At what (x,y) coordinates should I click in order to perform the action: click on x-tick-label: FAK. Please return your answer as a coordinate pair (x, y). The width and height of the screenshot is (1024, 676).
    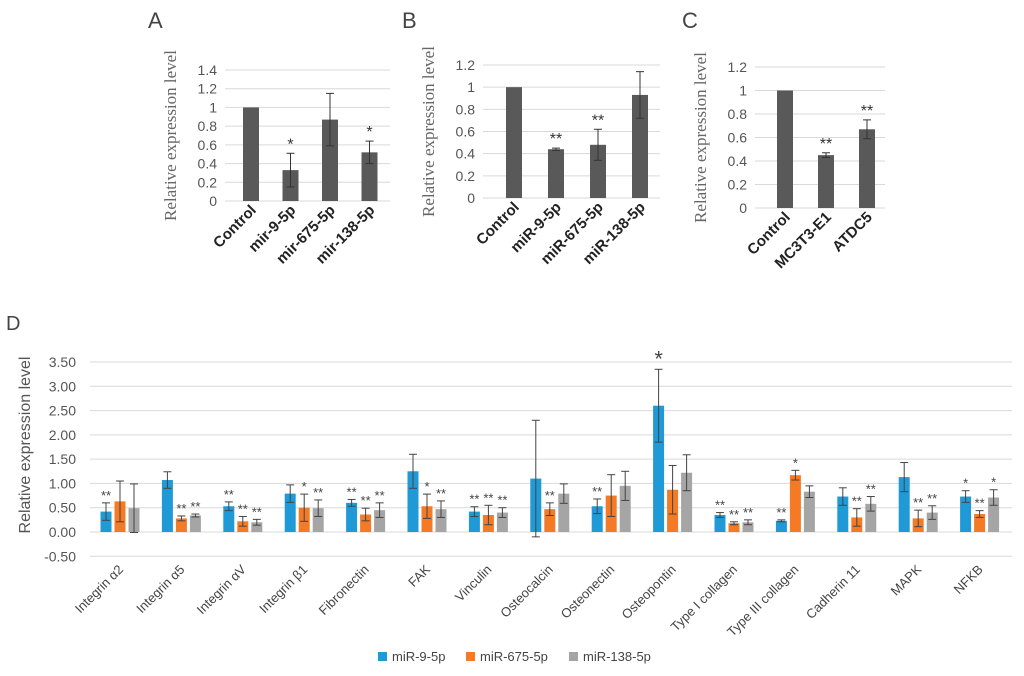
    Looking at the image, I should click on (419, 576).